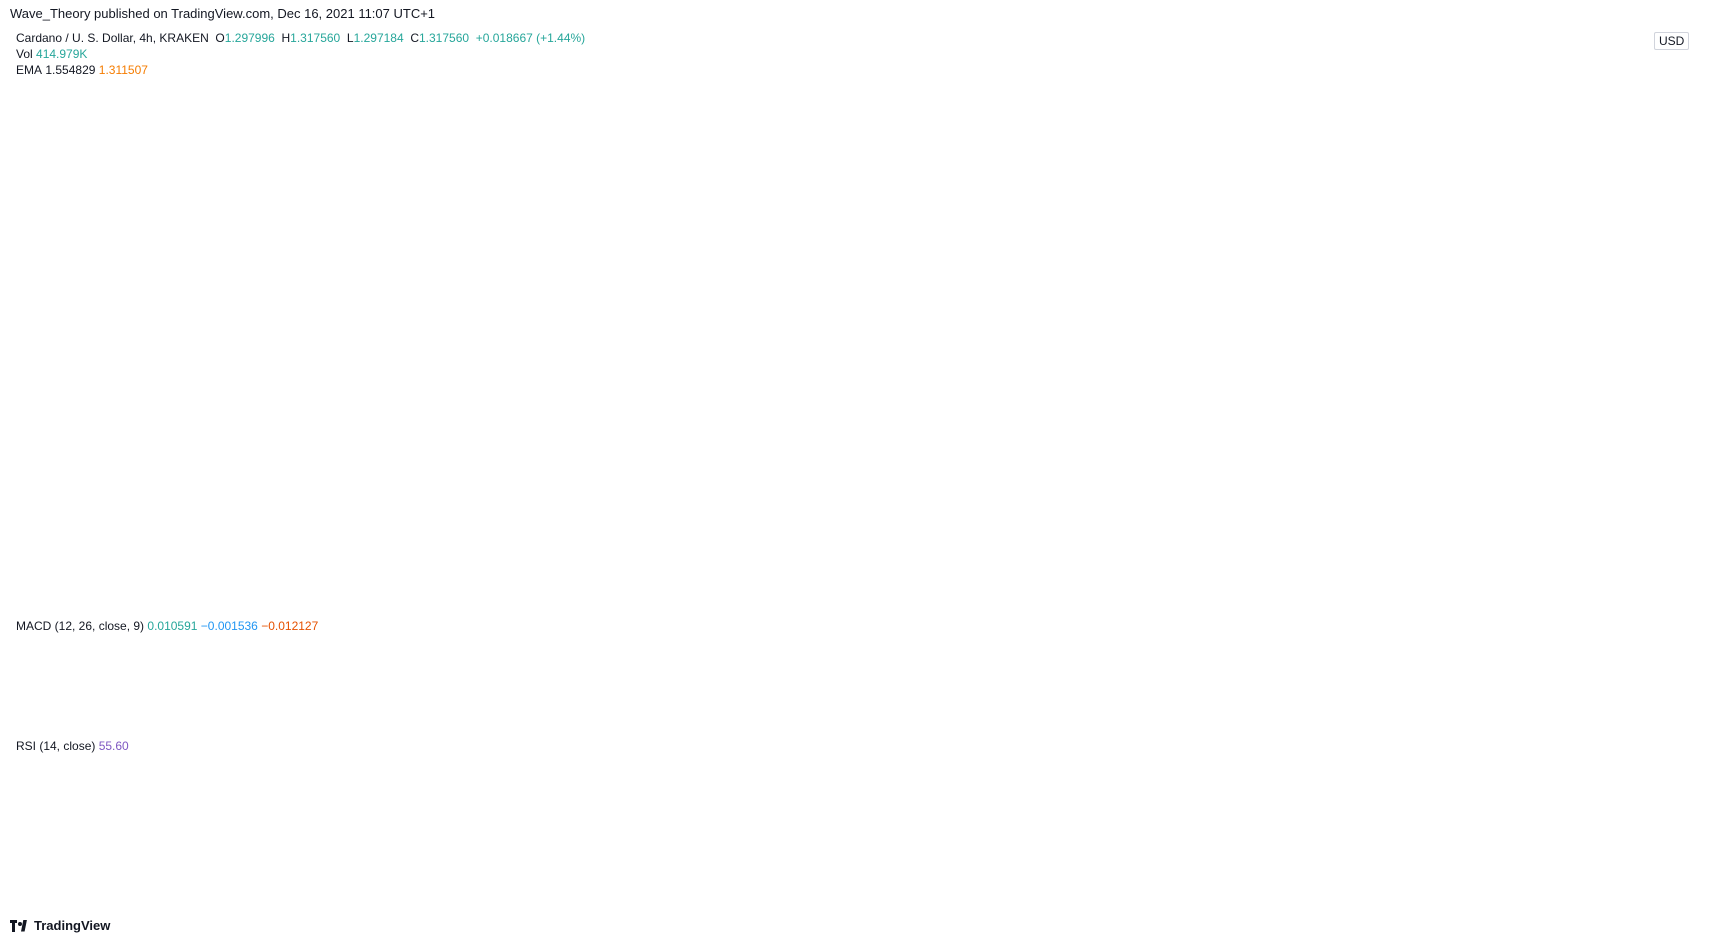 The height and width of the screenshot is (945, 1718). What do you see at coordinates (72, 925) in the screenshot?
I see `tradingview-brand: TradingView` at bounding box center [72, 925].